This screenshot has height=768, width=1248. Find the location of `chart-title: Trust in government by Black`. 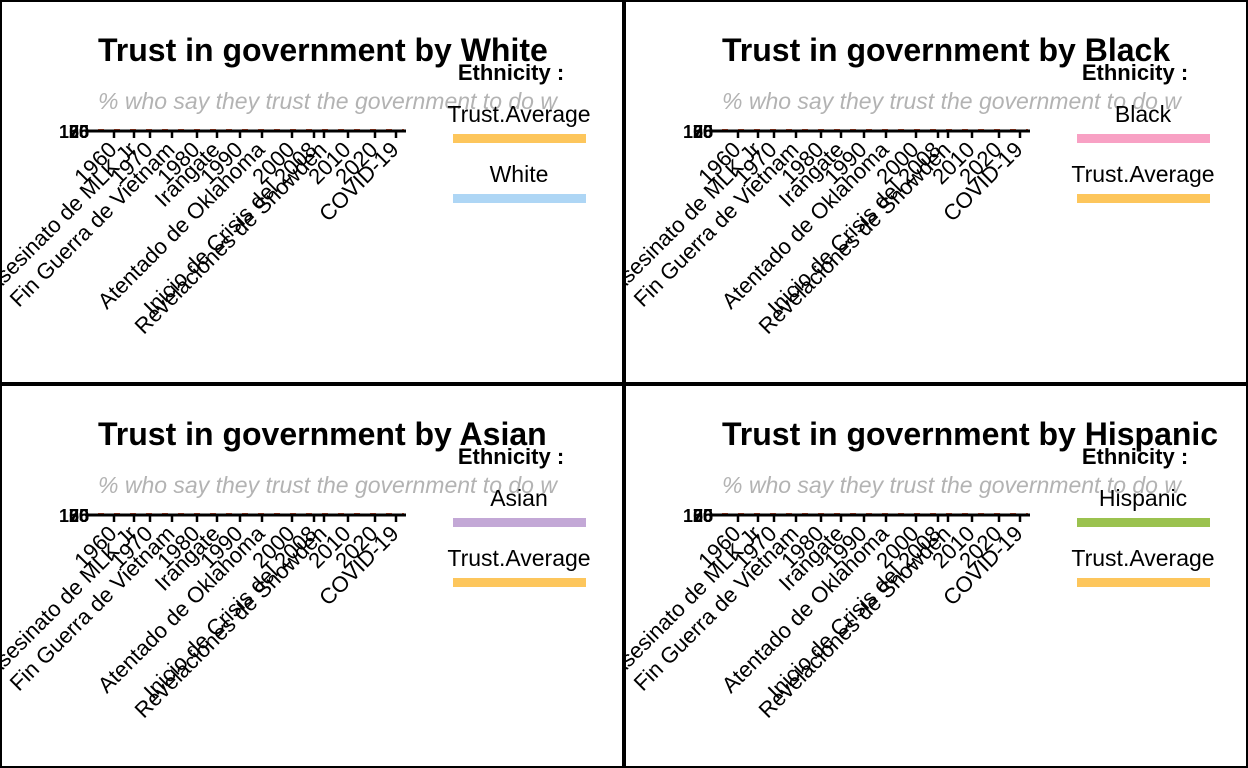

chart-title: Trust in government by Black is located at coordinates (946, 50).